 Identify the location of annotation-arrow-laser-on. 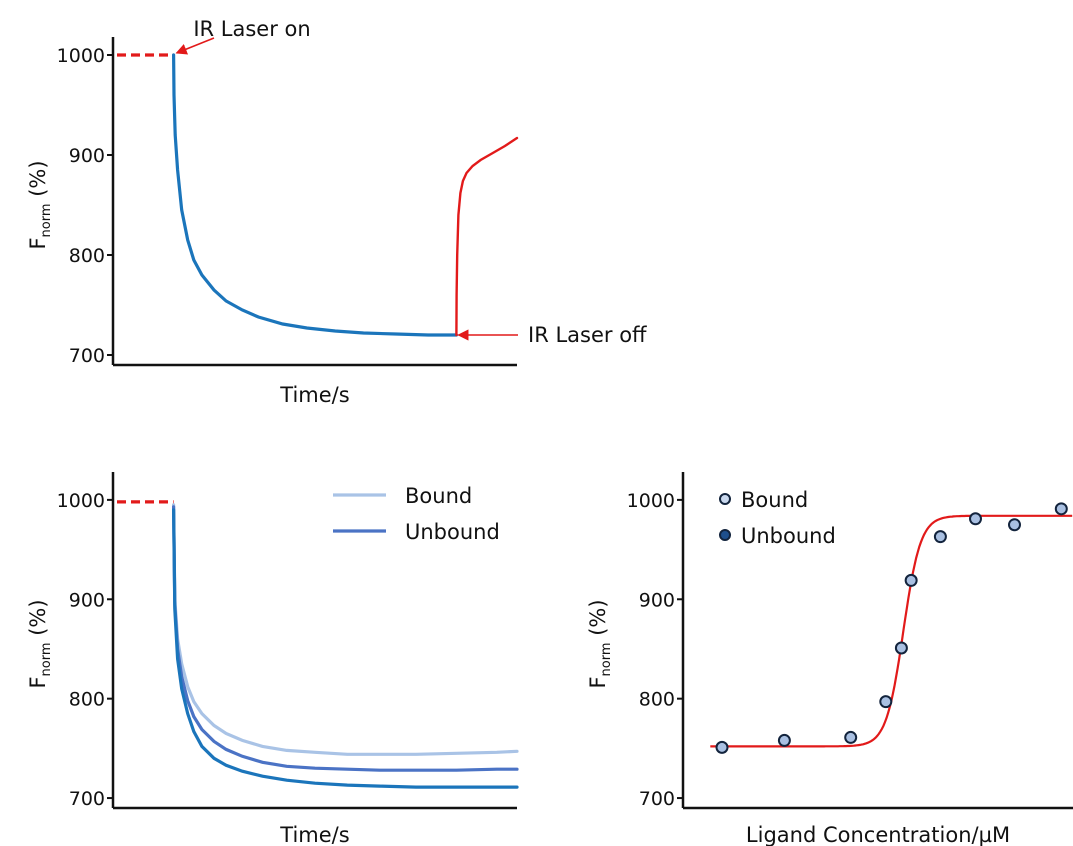
(195, 46).